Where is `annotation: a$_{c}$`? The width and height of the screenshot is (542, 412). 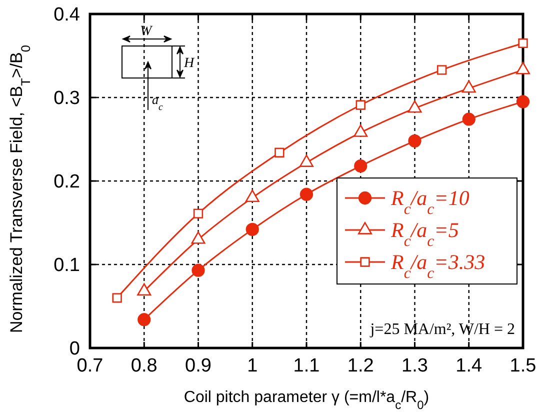 annotation: a$_{c}$ is located at coordinates (158, 102).